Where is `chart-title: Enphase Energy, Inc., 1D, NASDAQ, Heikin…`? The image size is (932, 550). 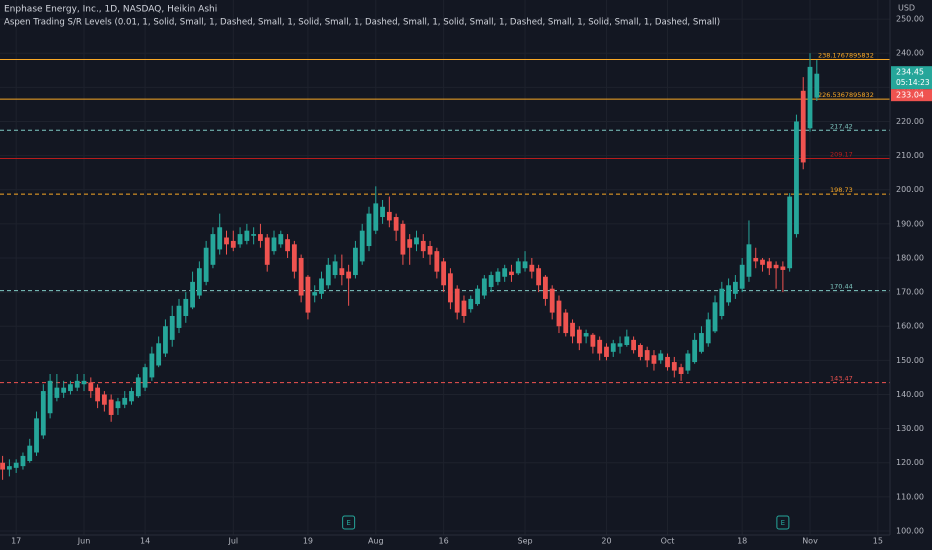 chart-title: Enphase Energy, Inc., 1D, NASDAQ, Heikin… is located at coordinates (110, 10).